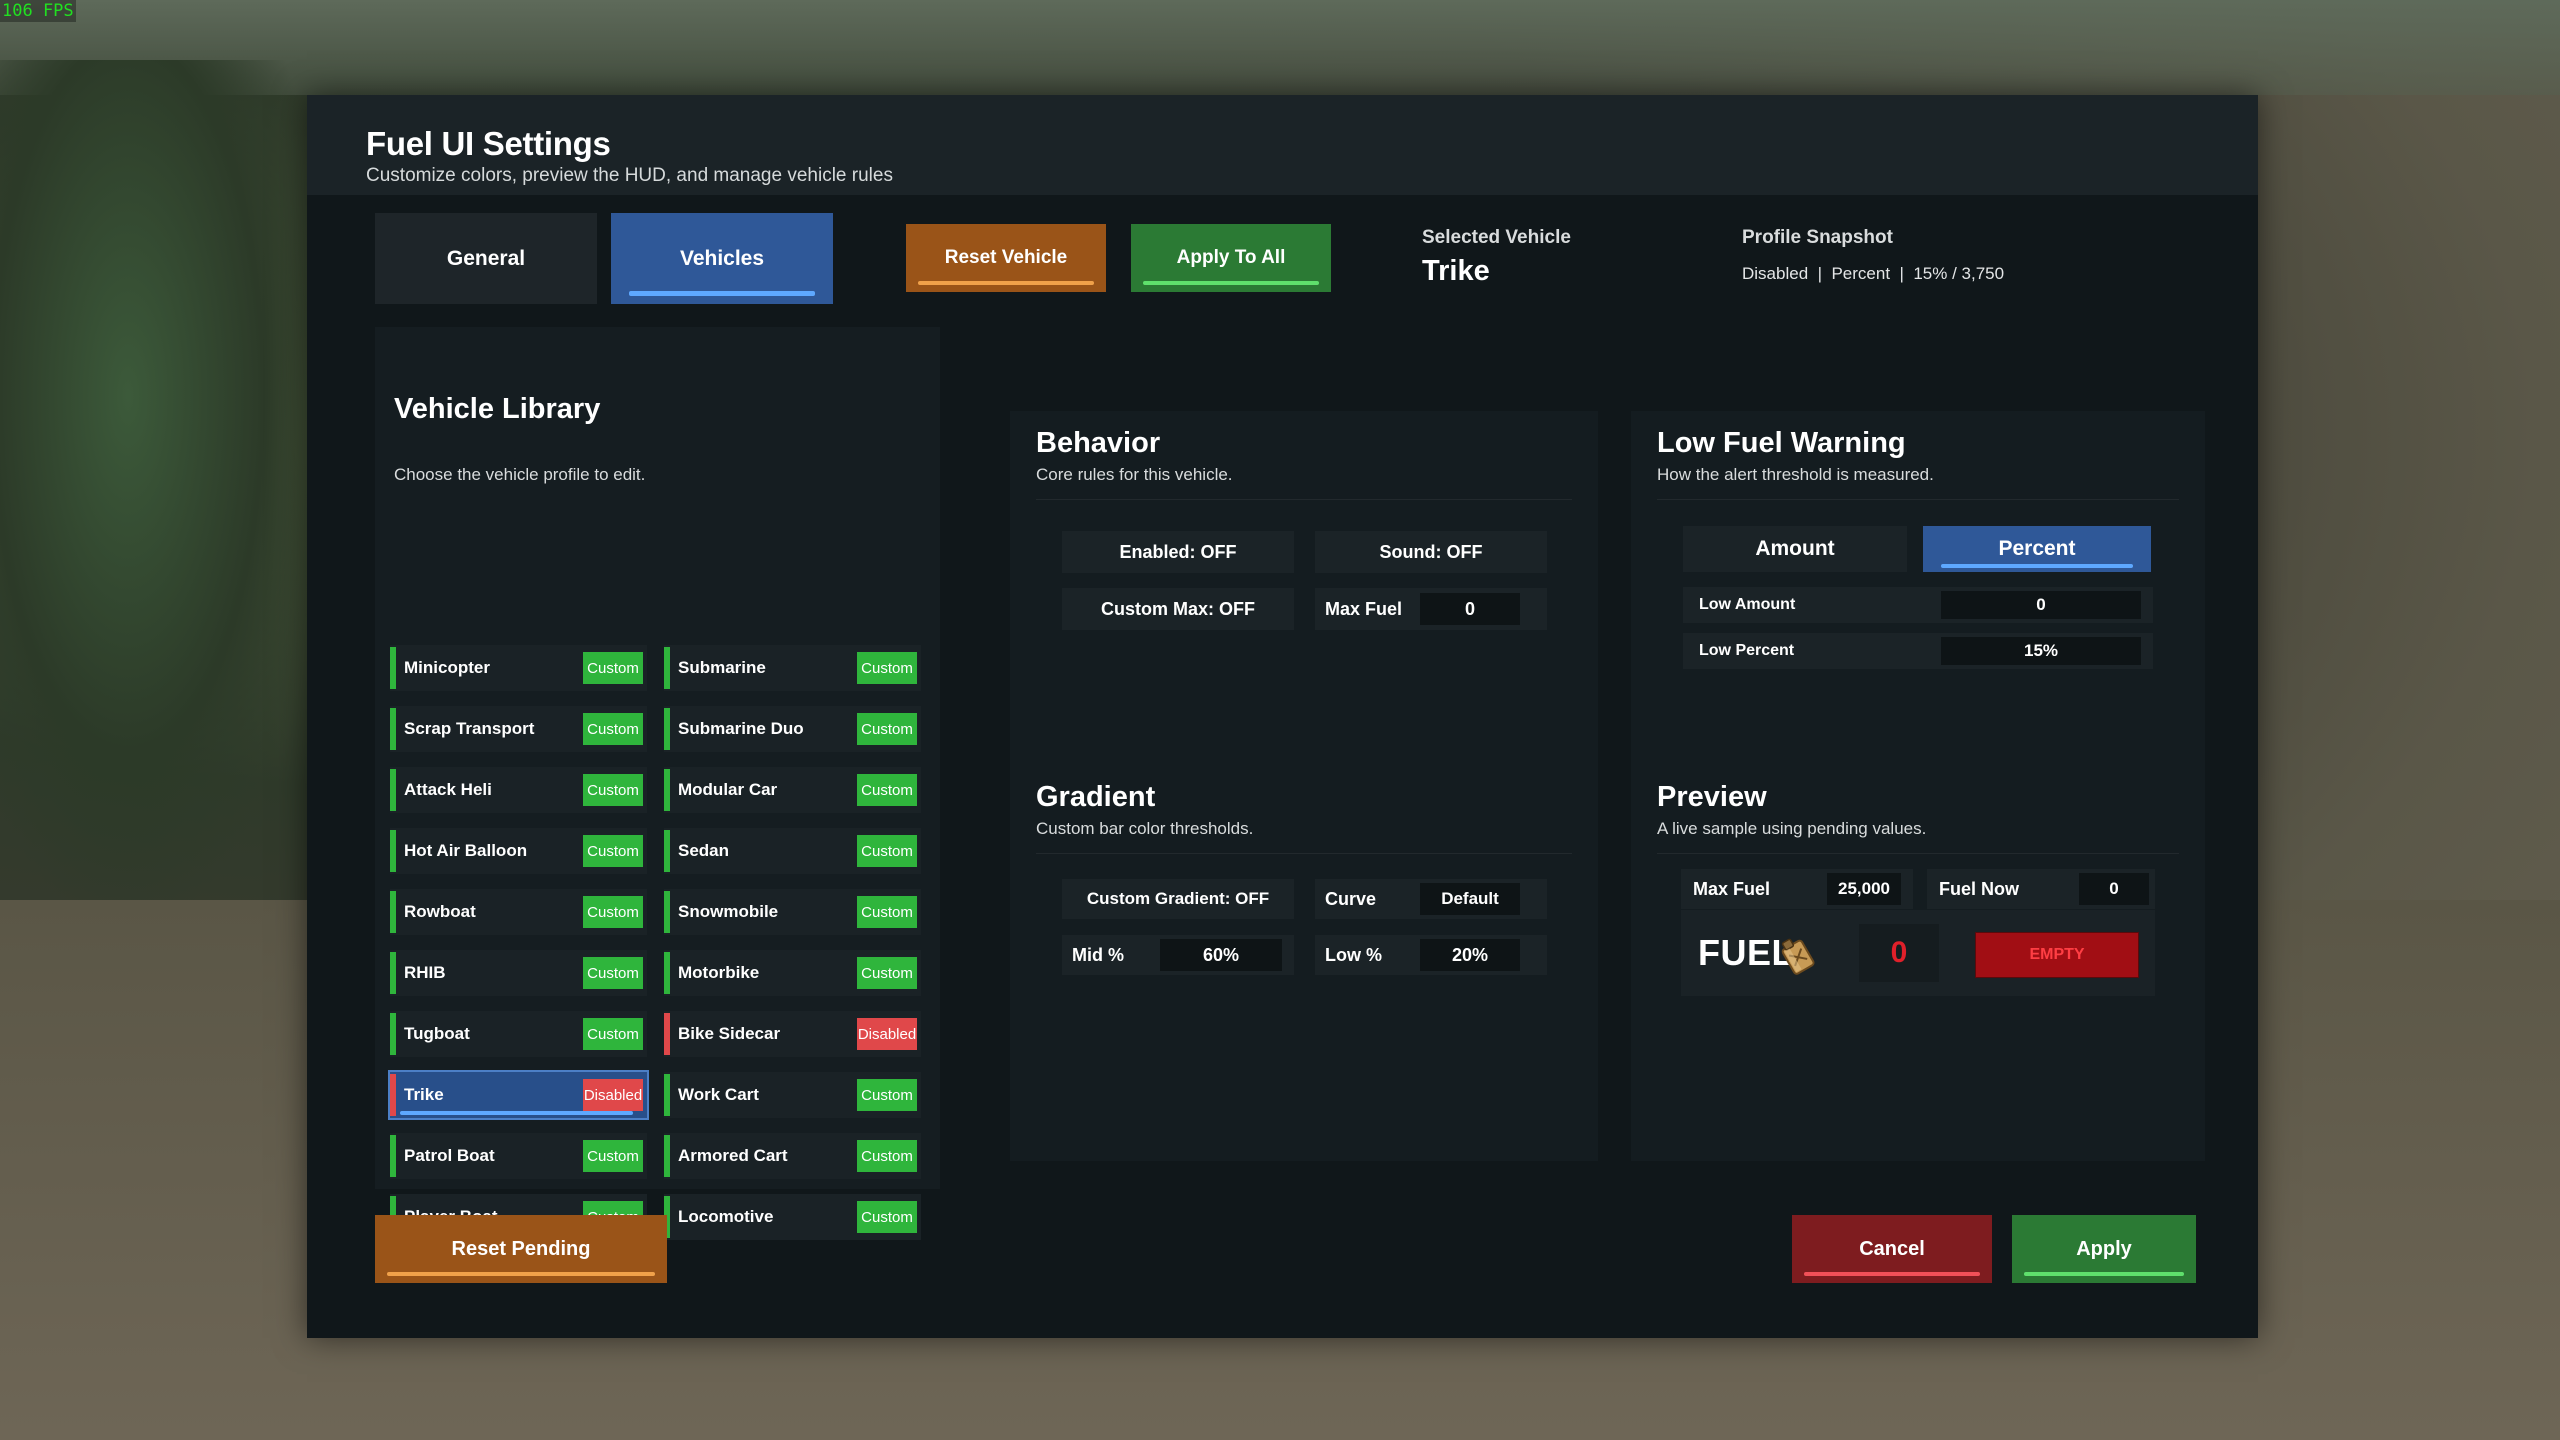  What do you see at coordinates (728, 911) in the screenshot?
I see `vehicle-name: Snowmobile` at bounding box center [728, 911].